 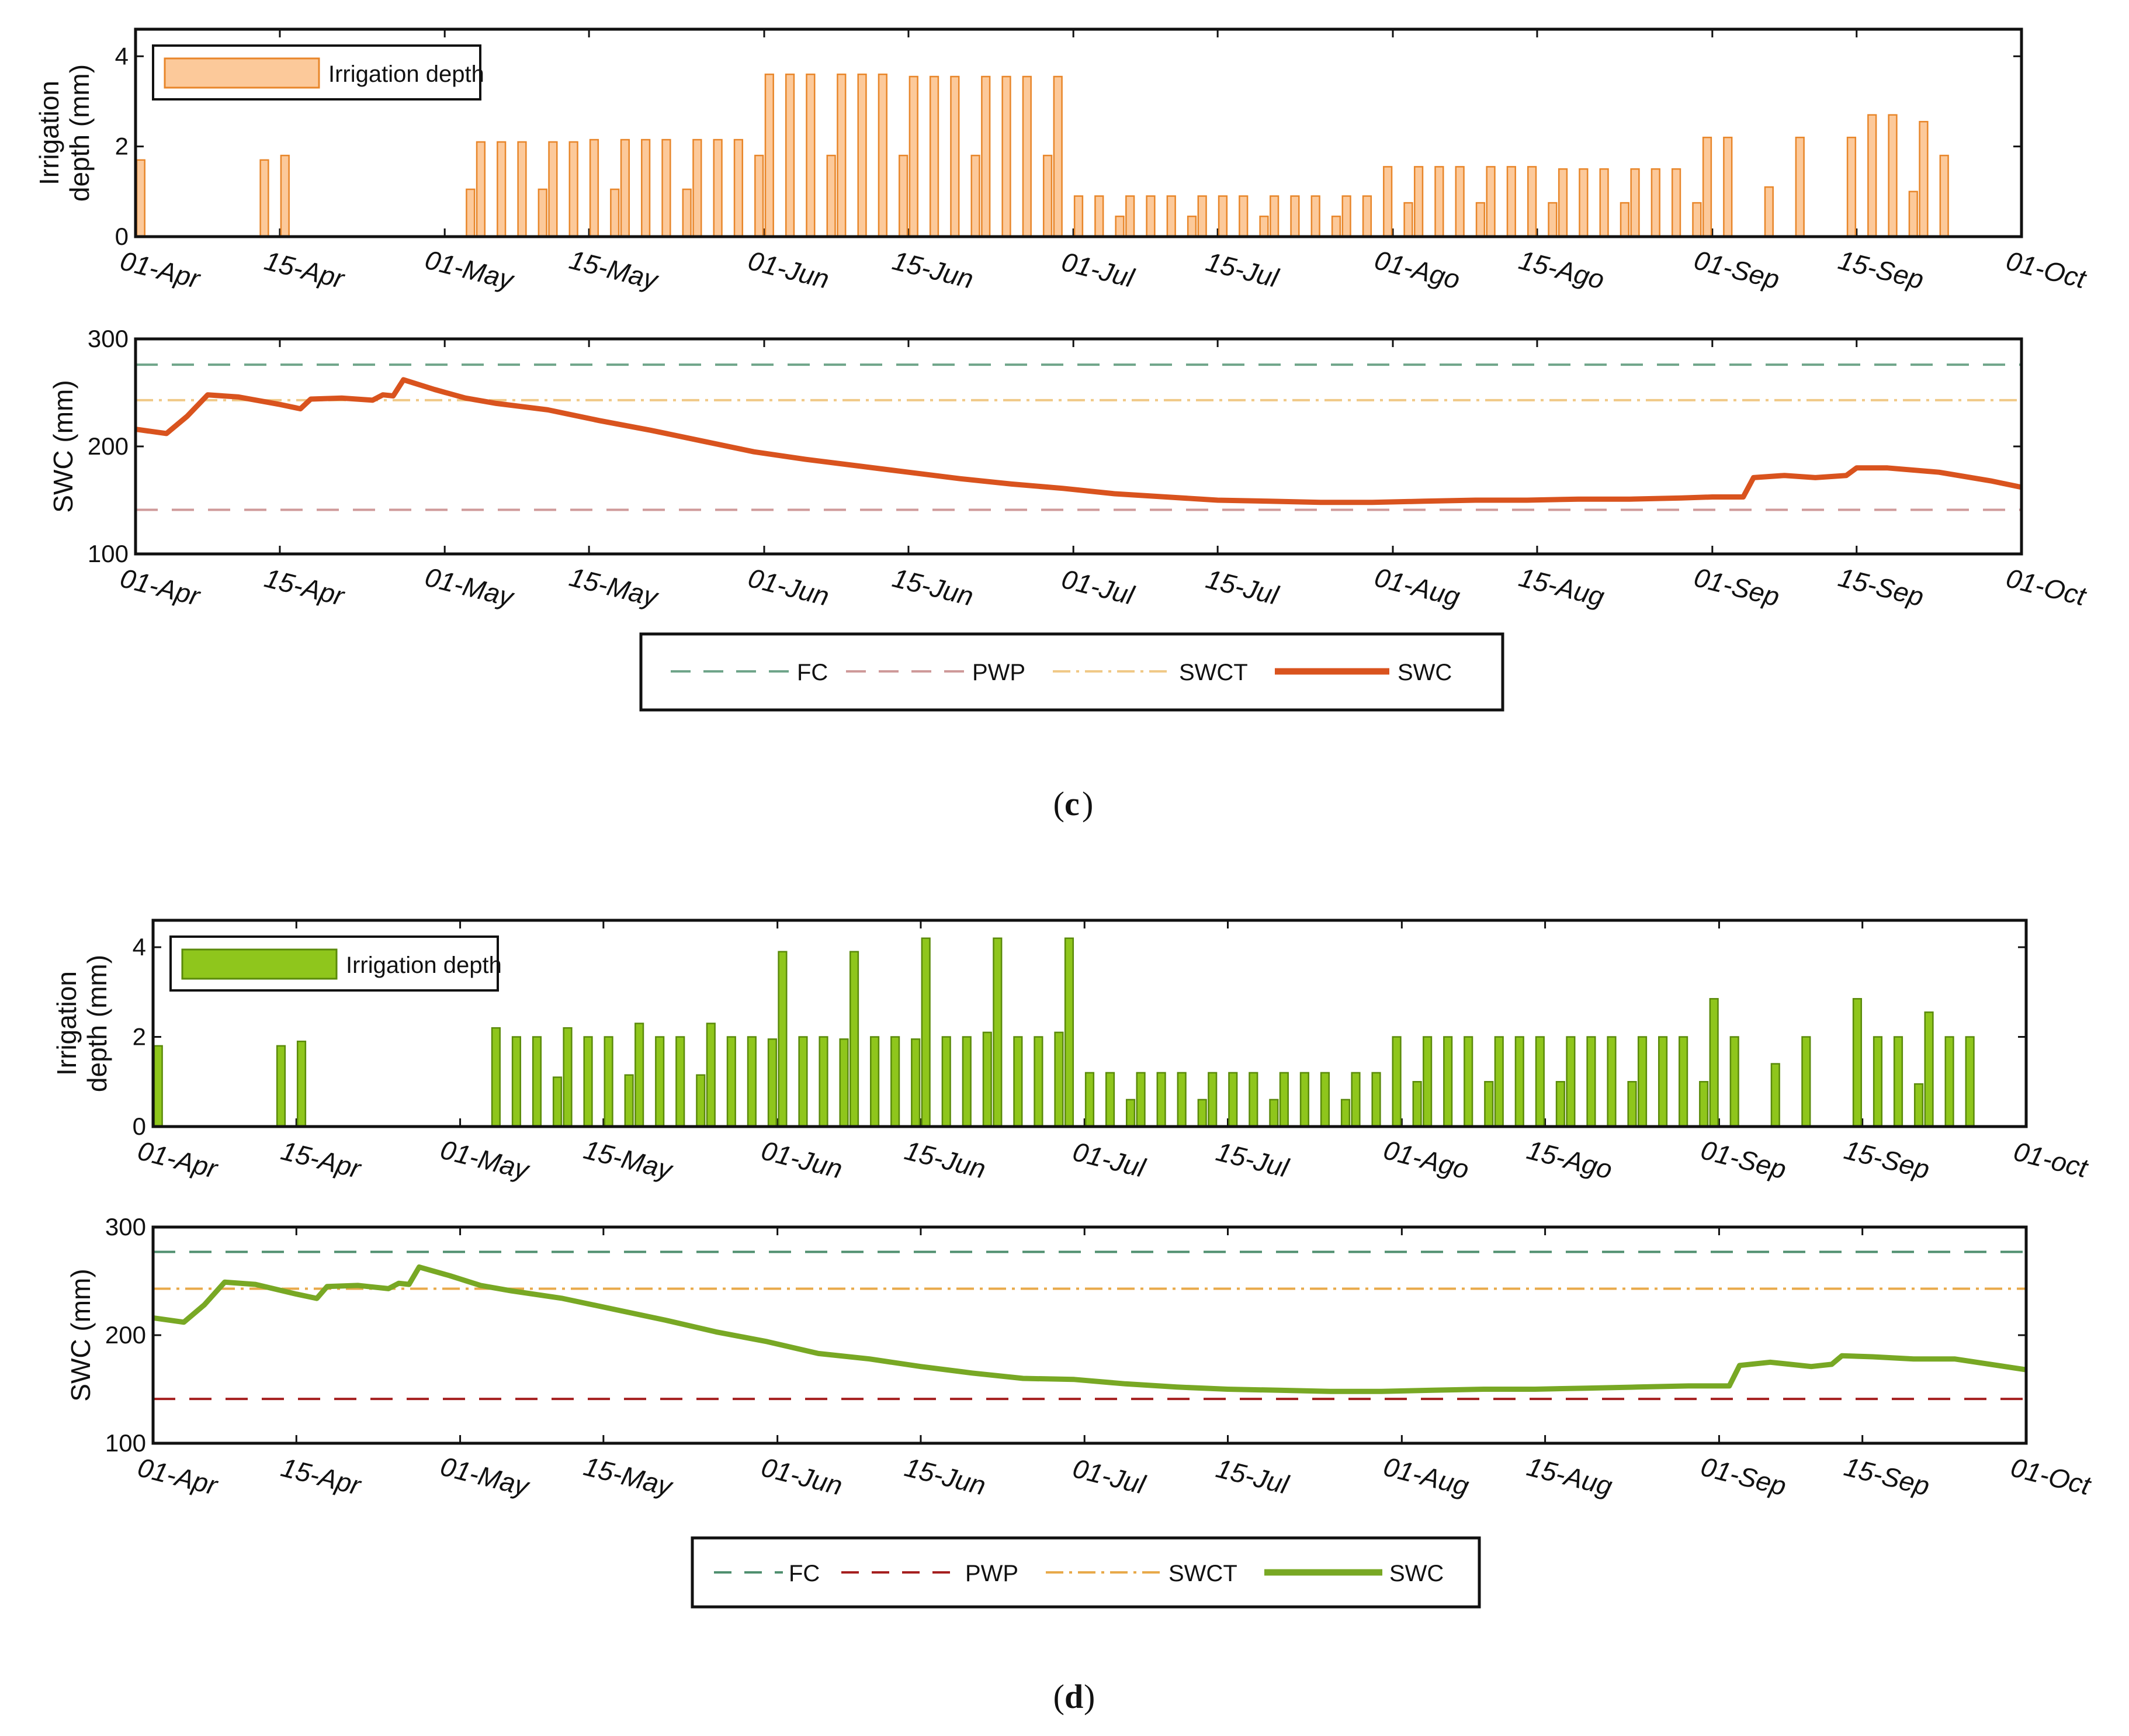 What do you see at coordinates (629, 1160) in the screenshot?
I see `d-irr-xtick-label: 15-May` at bounding box center [629, 1160].